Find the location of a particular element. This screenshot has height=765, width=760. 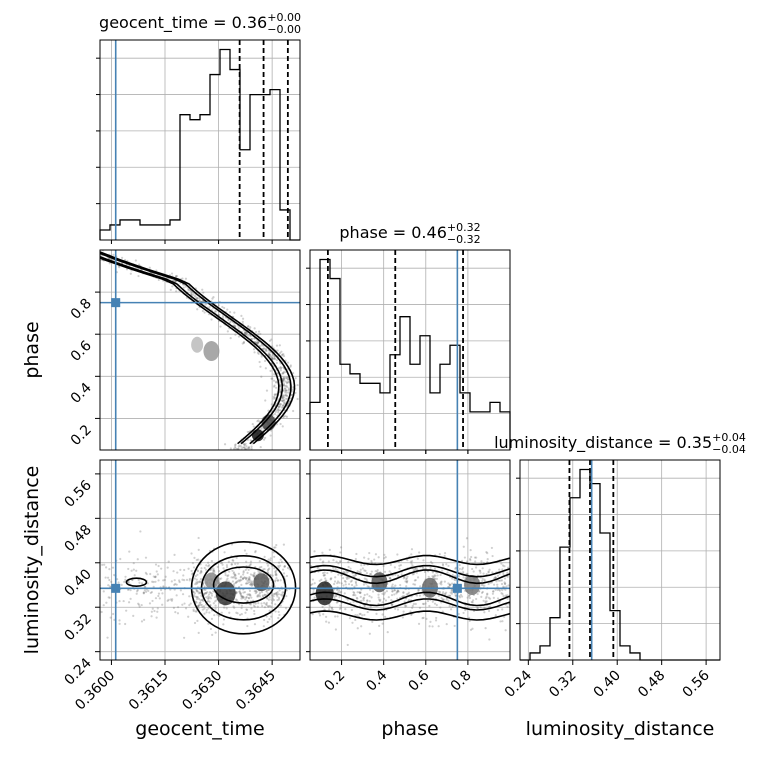

density-cell is located at coordinates (472, 585).